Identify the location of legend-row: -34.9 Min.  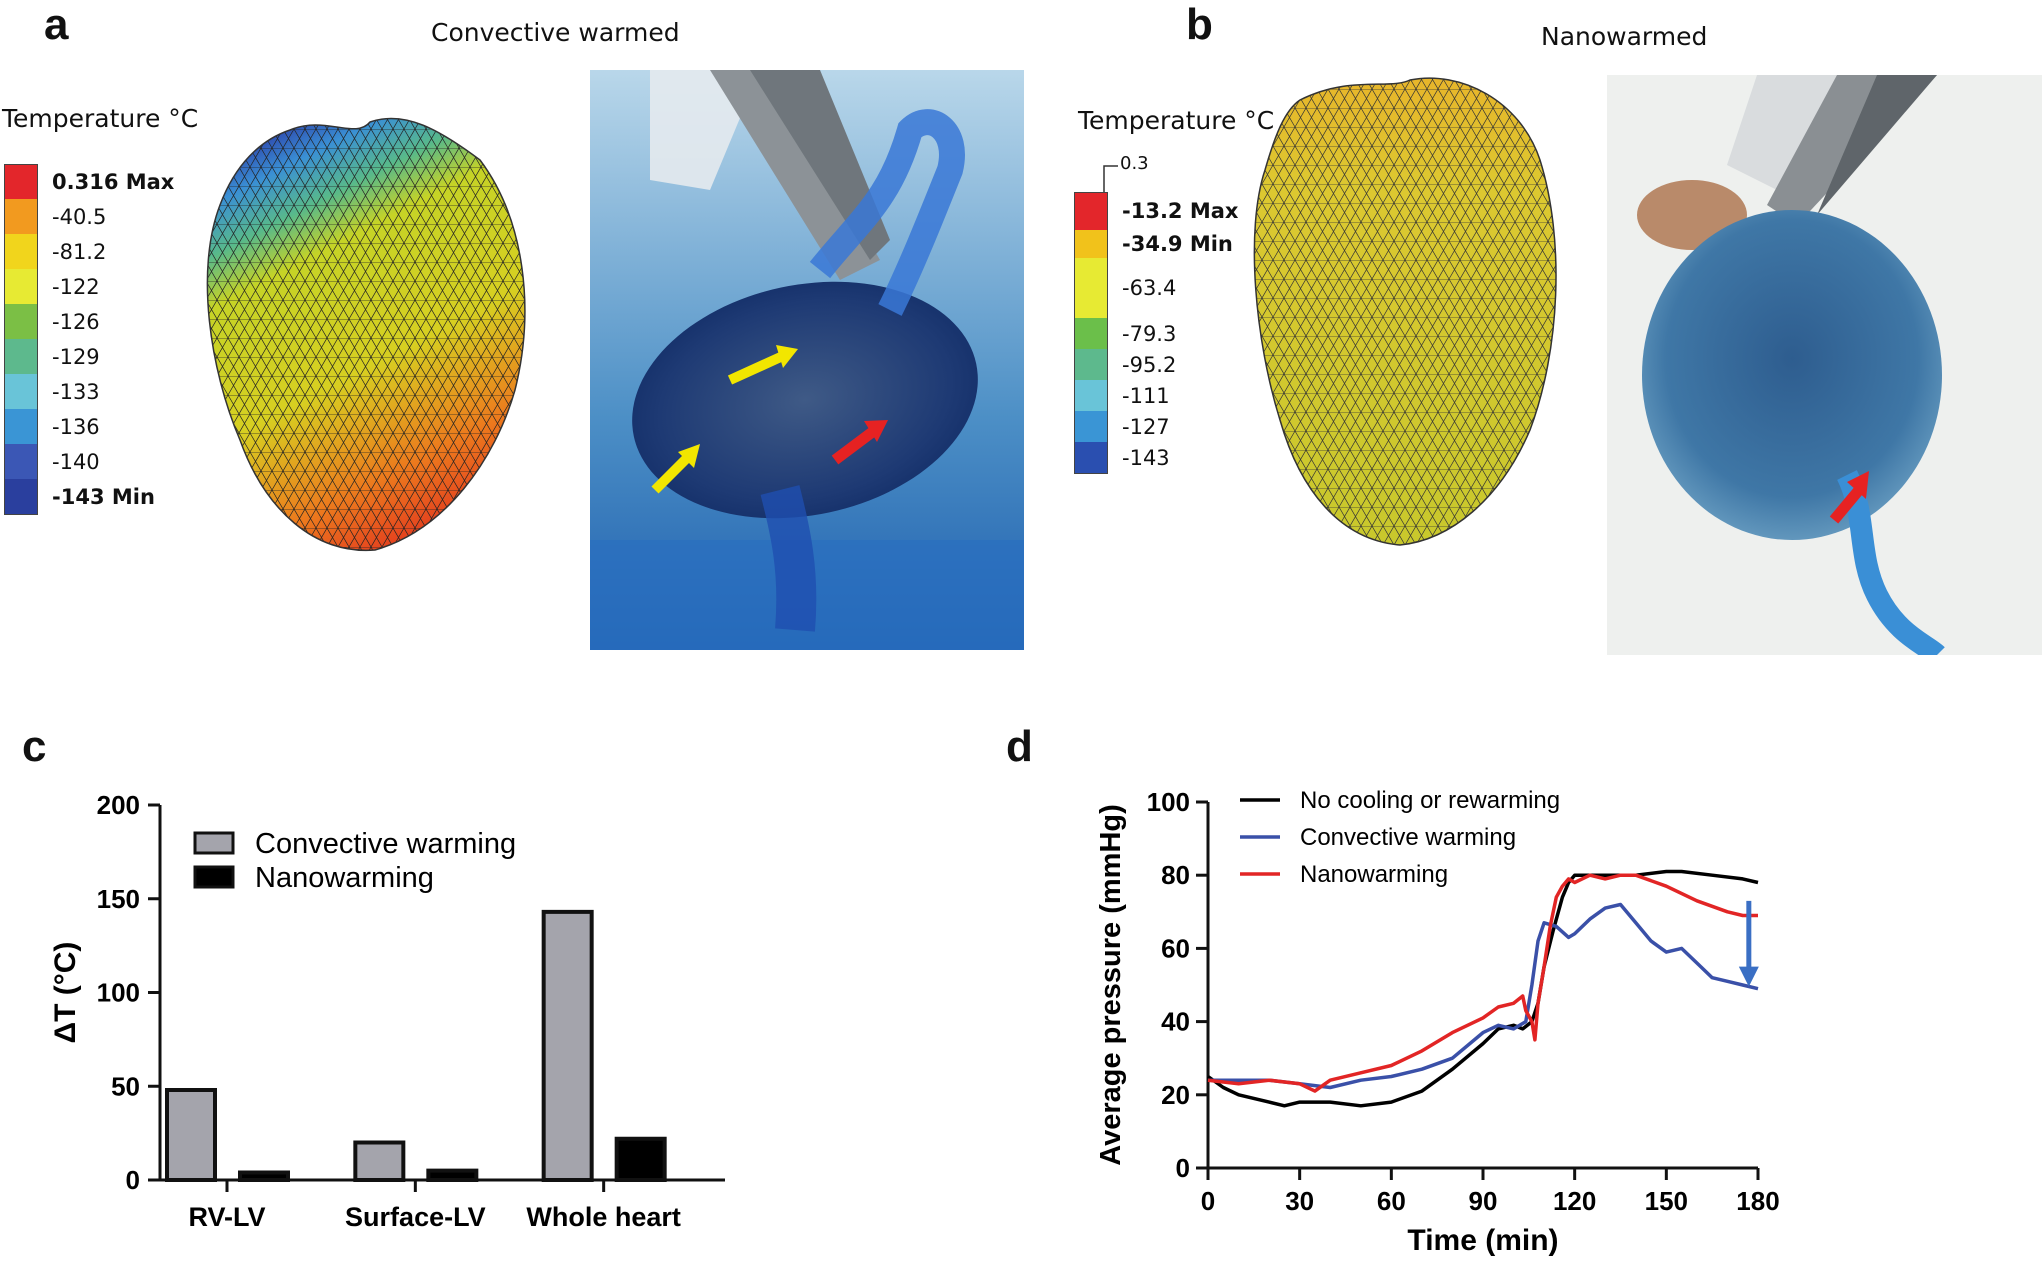
(1184, 244).